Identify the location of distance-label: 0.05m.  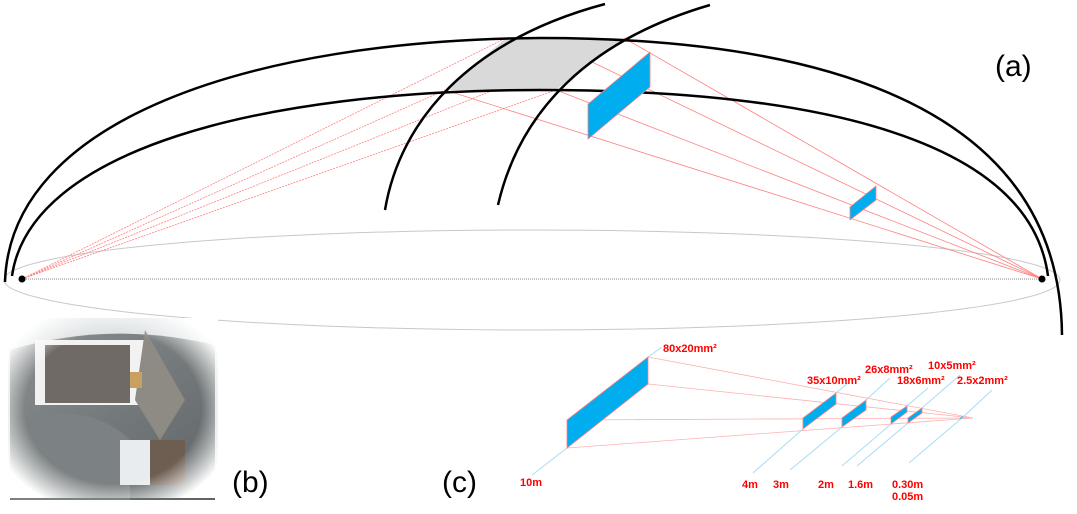
(907, 497).